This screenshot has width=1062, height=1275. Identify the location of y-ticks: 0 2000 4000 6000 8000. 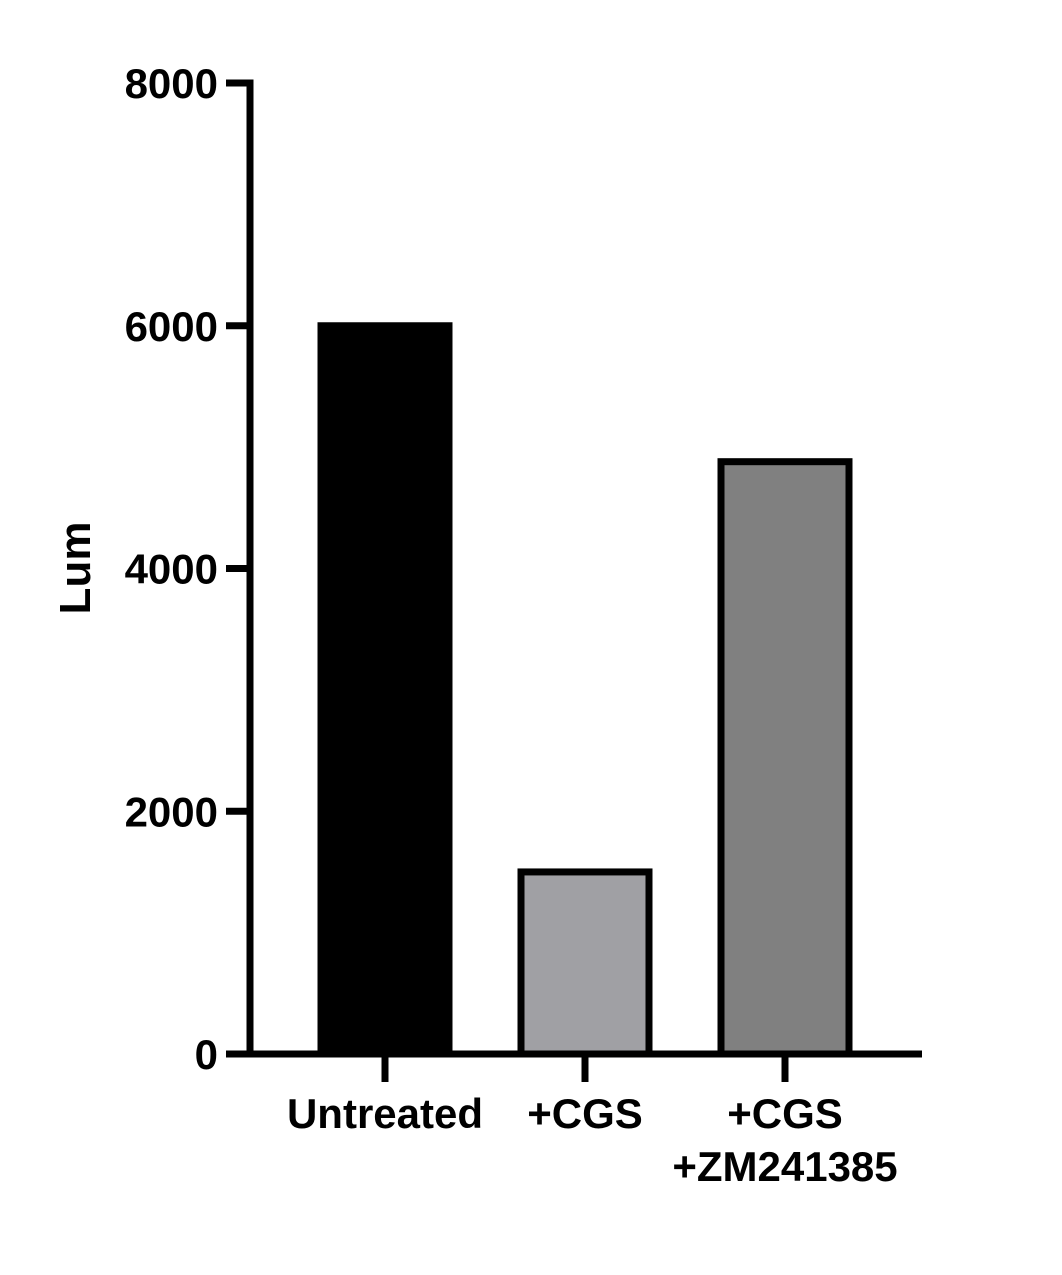
(187, 569).